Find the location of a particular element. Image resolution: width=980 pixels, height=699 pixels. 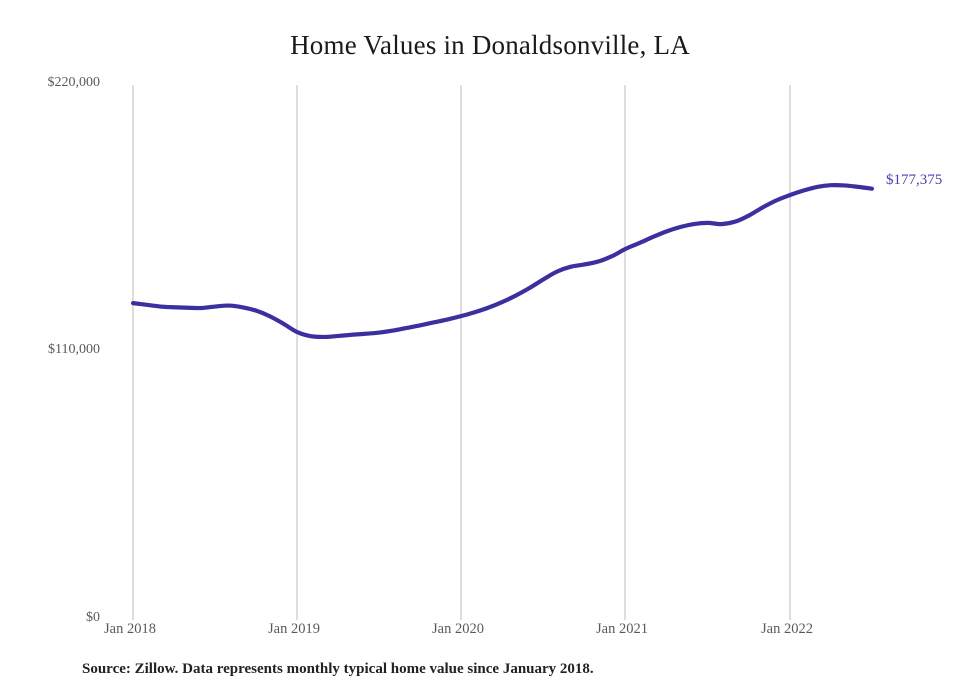

xtick-label-jan-2019: Jan 2019 is located at coordinates (294, 629).